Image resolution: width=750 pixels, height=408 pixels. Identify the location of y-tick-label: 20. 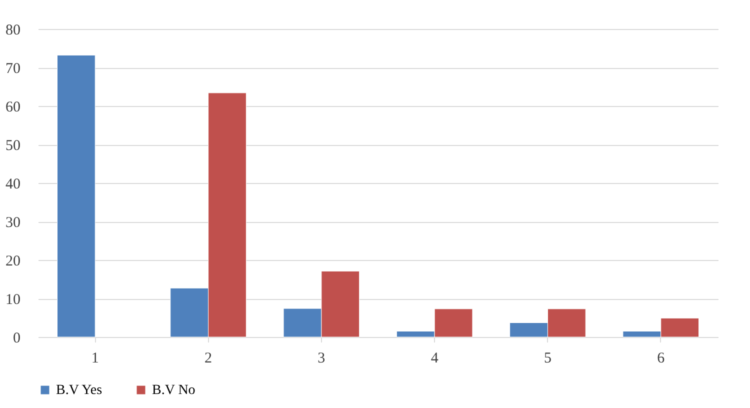
(13, 262).